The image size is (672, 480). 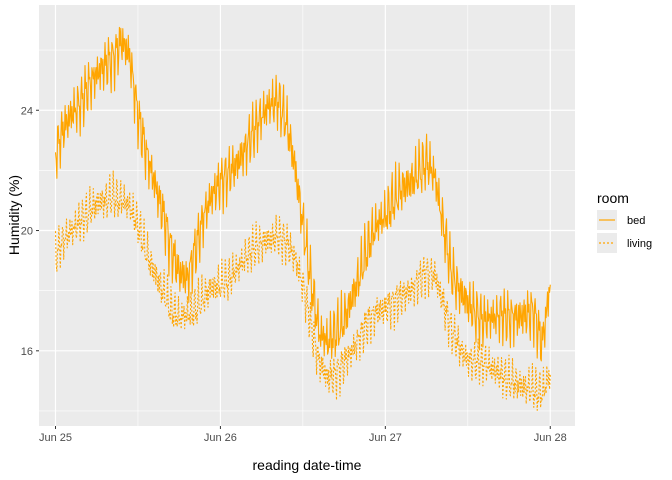 What do you see at coordinates (636, 221) in the screenshot?
I see `legend-label-bed: bed` at bounding box center [636, 221].